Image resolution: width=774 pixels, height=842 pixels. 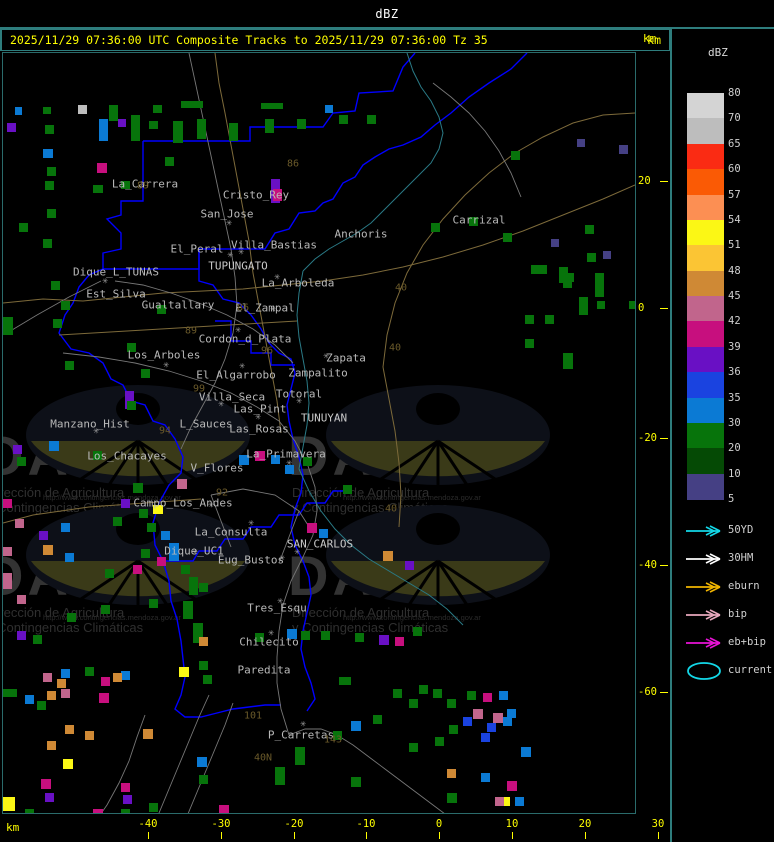 I want to click on x-axis: km -40-30-20-10010203040, so click(x=368, y=829).